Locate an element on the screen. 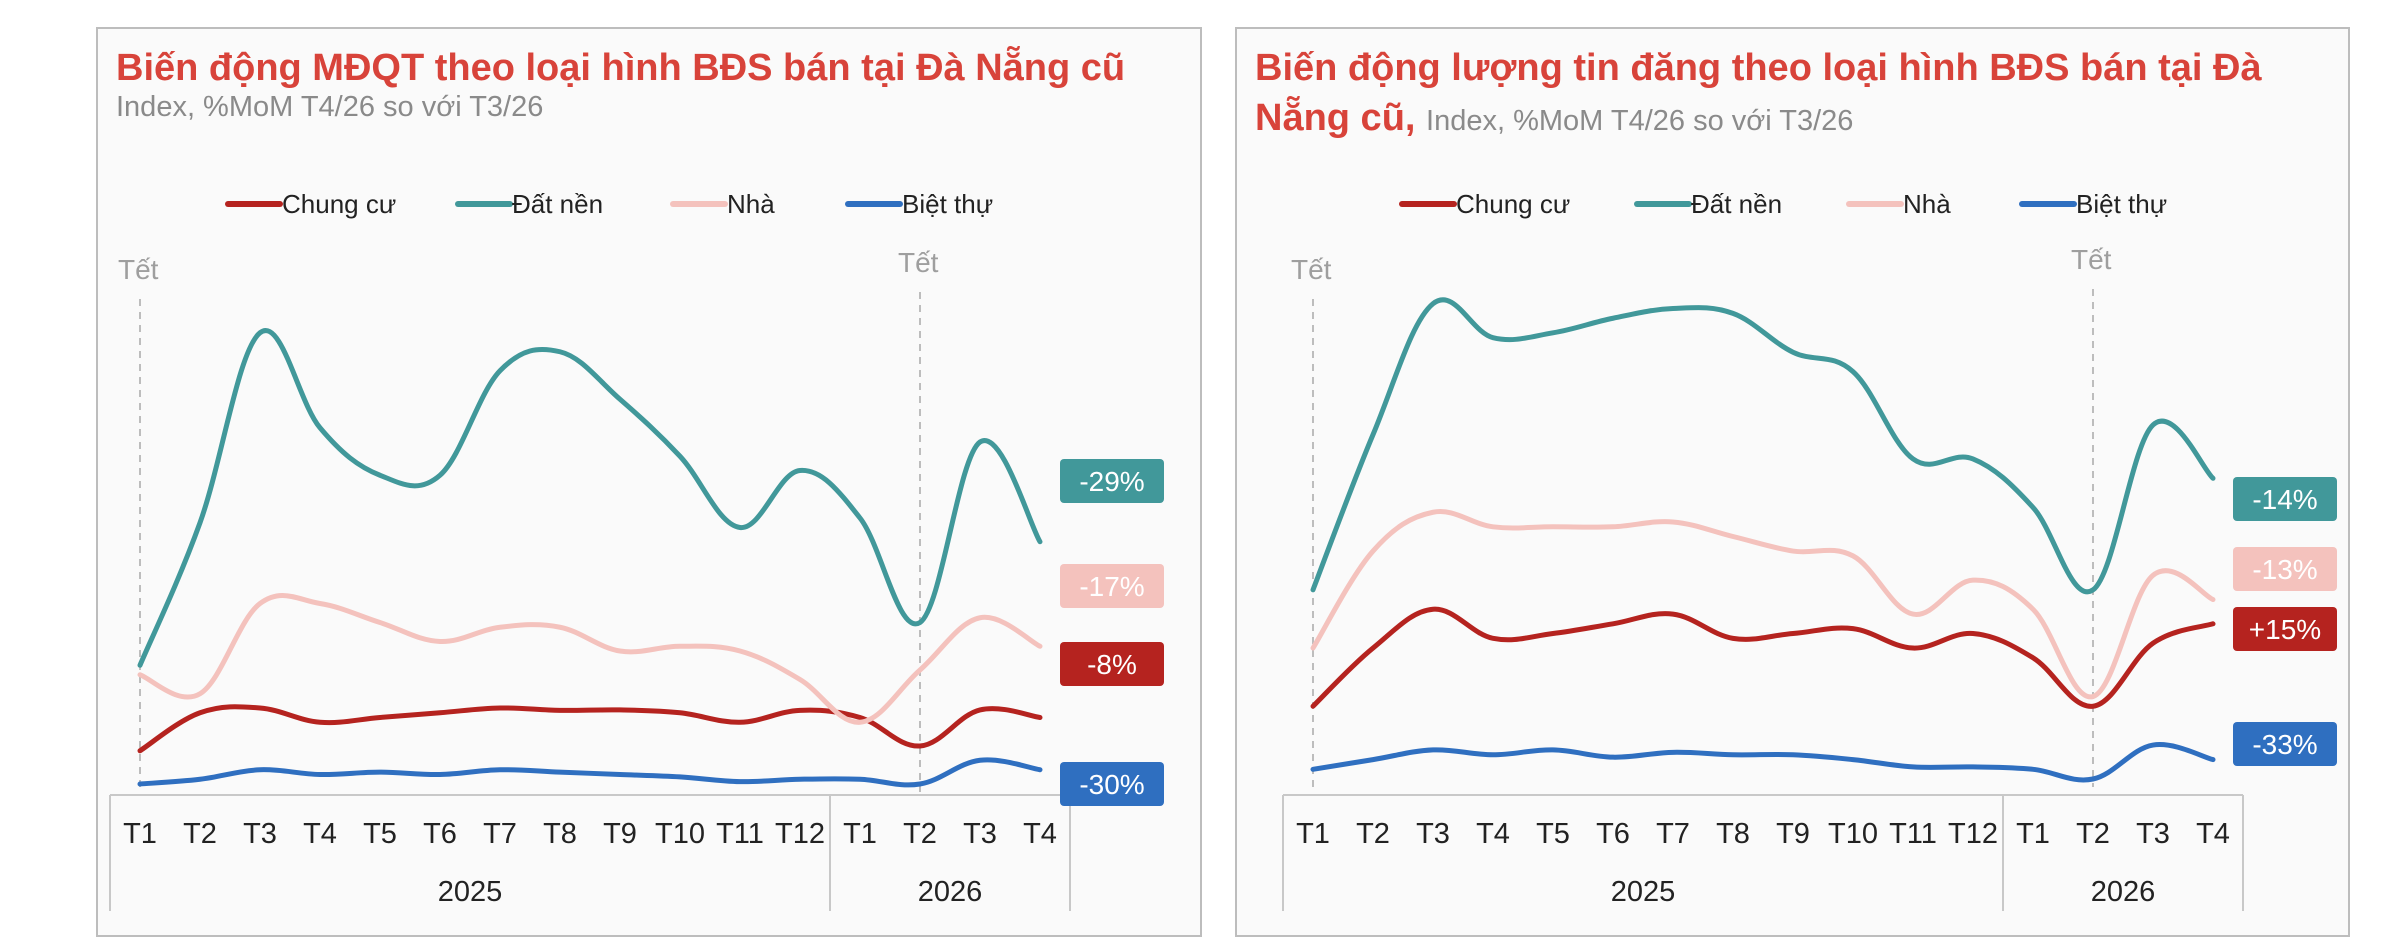 This screenshot has height=950, width=2394. change-badge-label: -13% is located at coordinates (2284, 569).